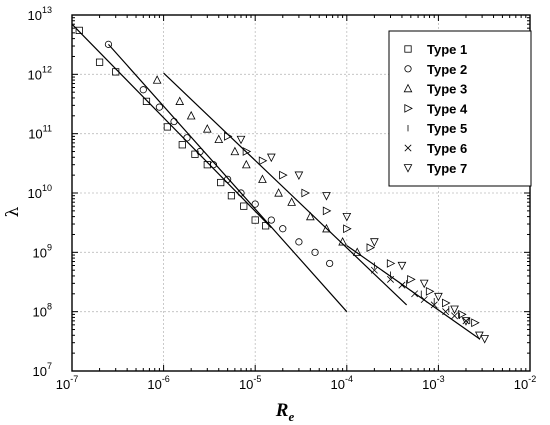  I want to click on x-tick-label: 10⁻⁷, so click(67, 383).